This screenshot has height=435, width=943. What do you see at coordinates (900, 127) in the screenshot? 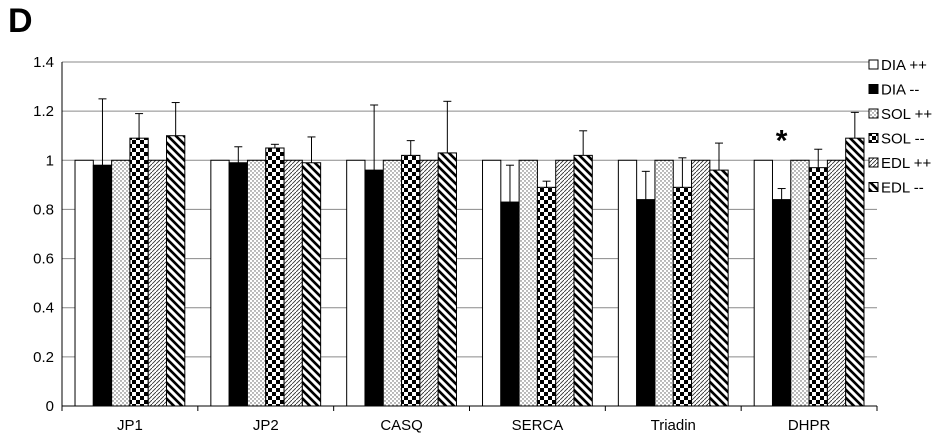
I see `legend: DIA ++ DIA -- SOL ++ SOL -- EDL ++ EDL --` at bounding box center [900, 127].